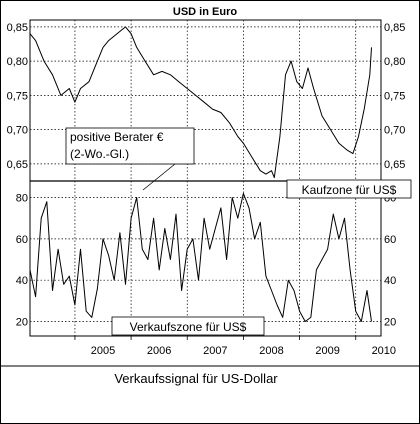  What do you see at coordinates (394, 131) in the screenshot?
I see `top-y2-tick-label: 0,70` at bounding box center [394, 131].